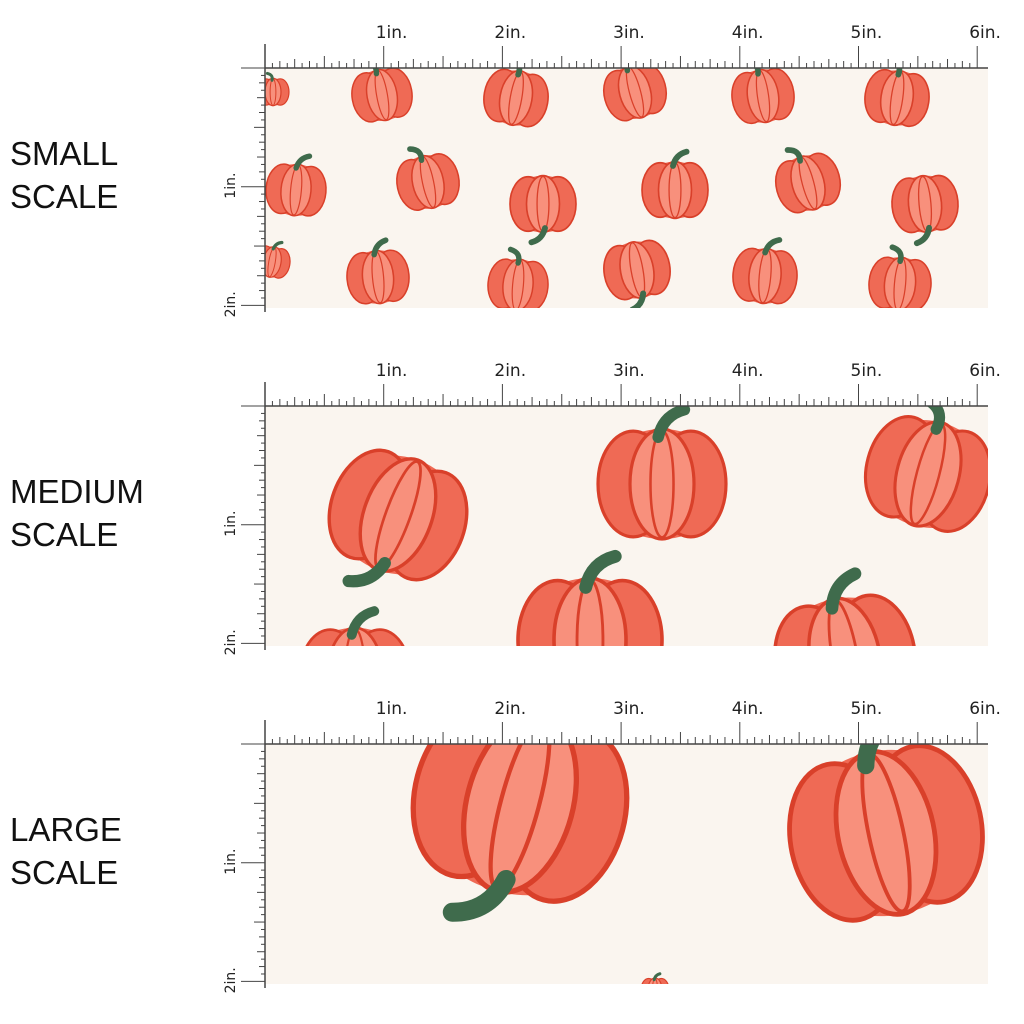  Describe the element at coordinates (77, 513) in the screenshot. I see `medium-scale-label: MEDIUM SCALE` at that location.